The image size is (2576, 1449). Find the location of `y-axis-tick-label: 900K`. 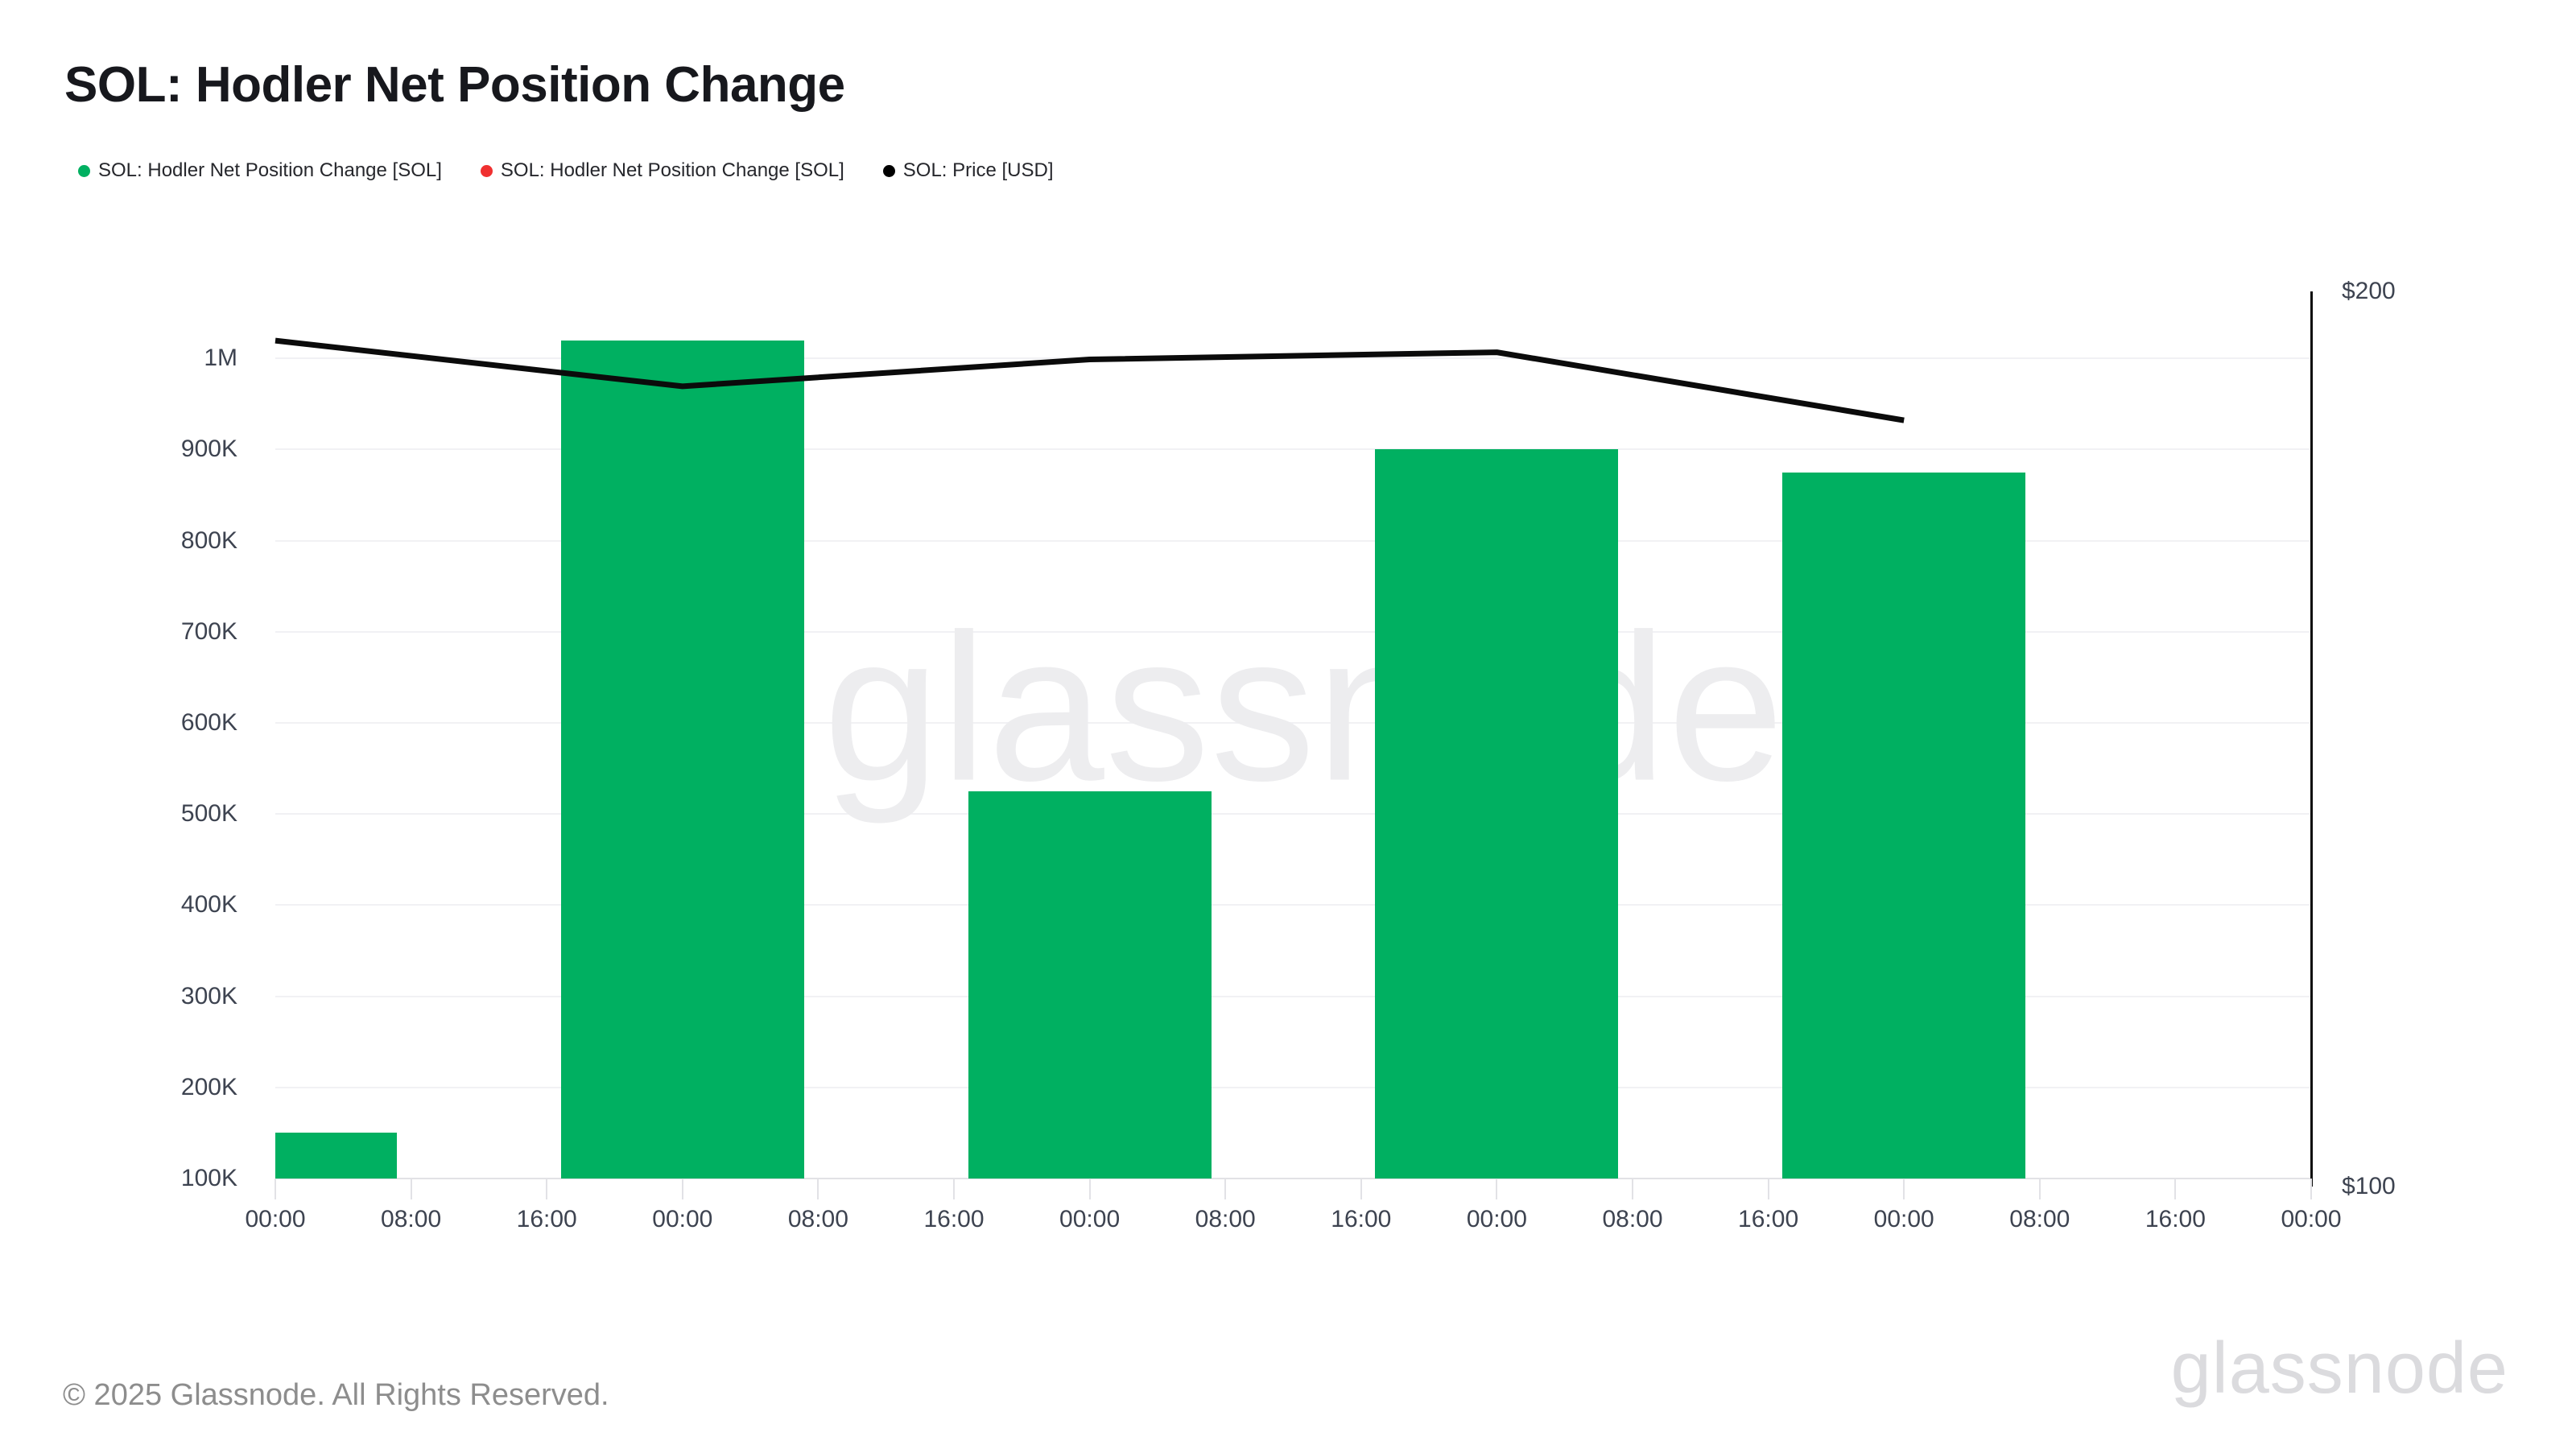

y-axis-tick-label: 900K is located at coordinates (208, 449).